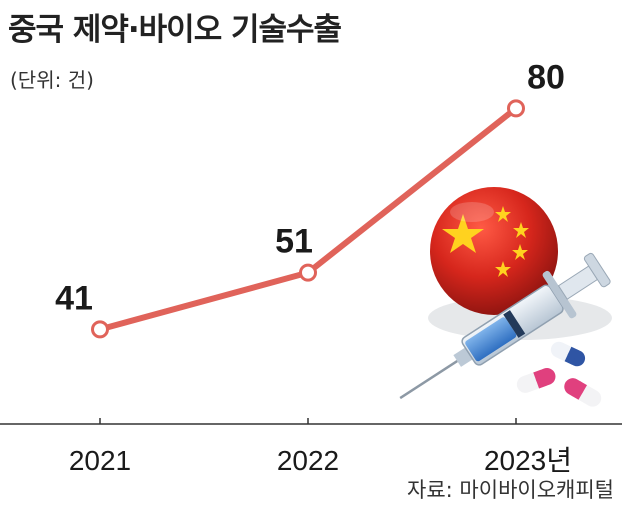  What do you see at coordinates (559, 374) in the screenshot?
I see `capsule-icon` at bounding box center [559, 374].